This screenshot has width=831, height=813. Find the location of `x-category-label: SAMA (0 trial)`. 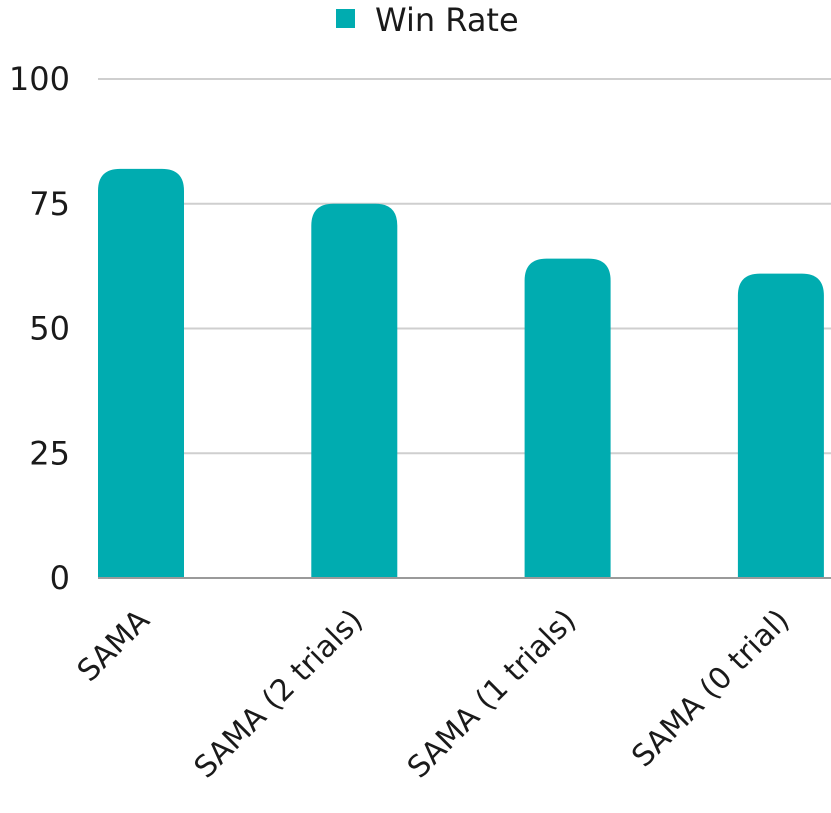

x-category-label: SAMA (0 trial) is located at coordinates (710, 688).